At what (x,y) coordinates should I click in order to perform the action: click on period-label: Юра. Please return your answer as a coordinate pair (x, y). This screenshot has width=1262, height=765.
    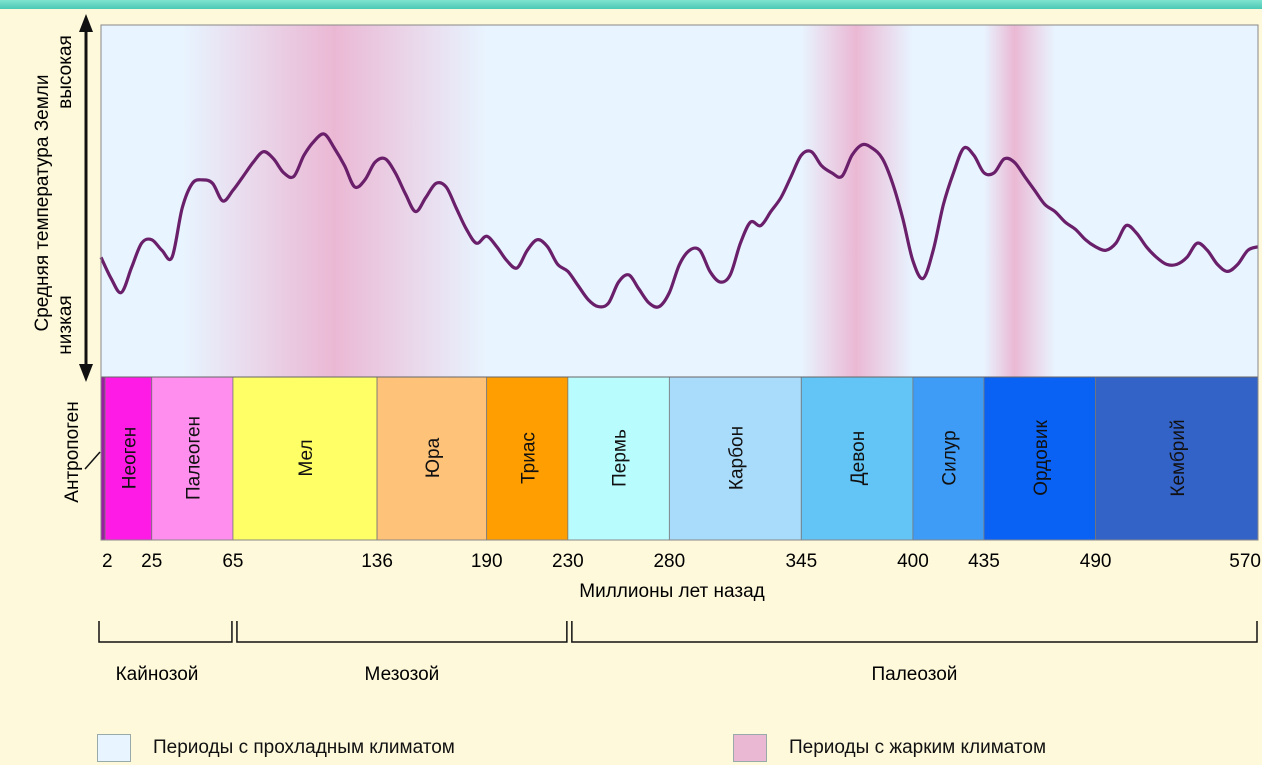
    Looking at the image, I should click on (433, 457).